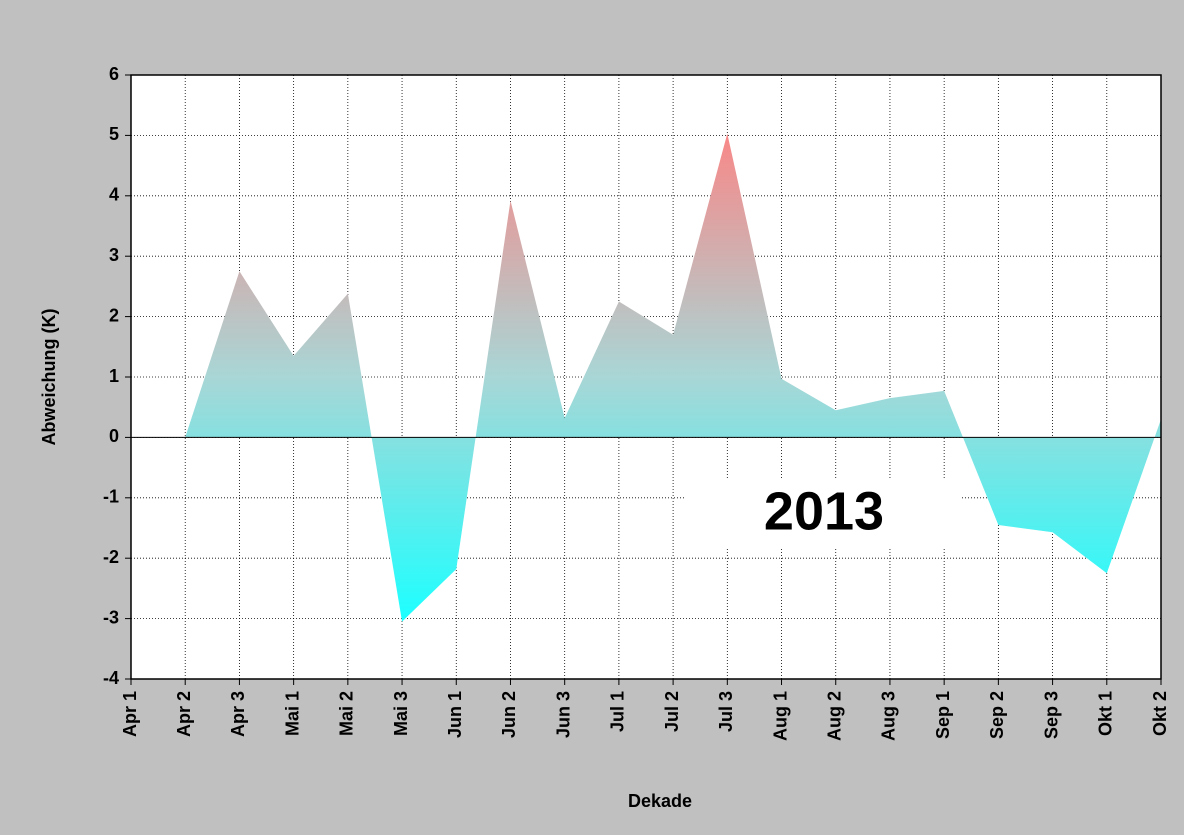  What do you see at coordinates (114, 134) in the screenshot?
I see `y-tick-label: 5` at bounding box center [114, 134].